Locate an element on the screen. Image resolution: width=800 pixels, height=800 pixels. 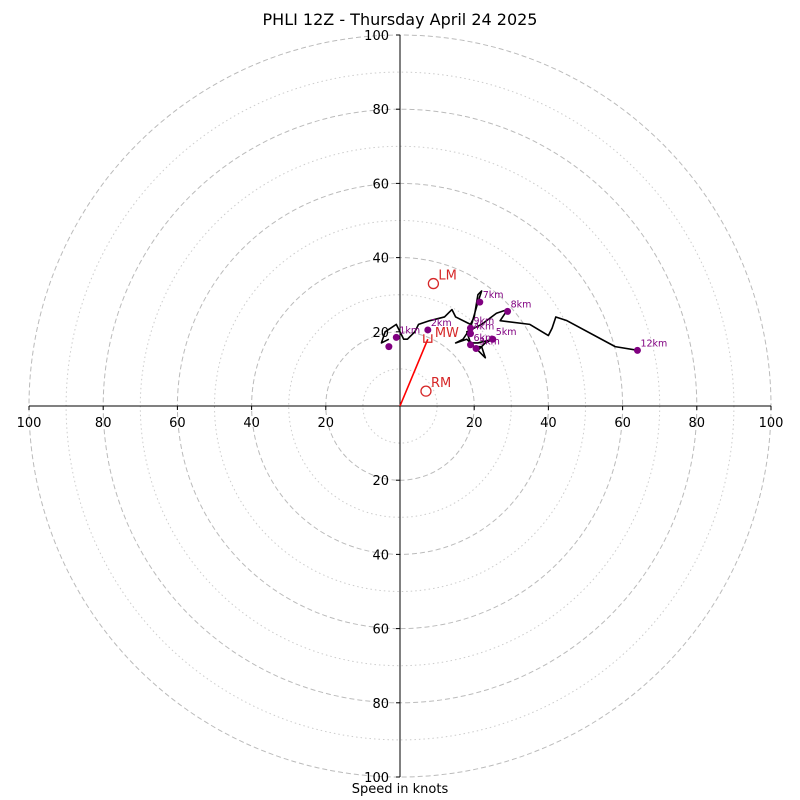
left-mover-marker is located at coordinates (433, 283).